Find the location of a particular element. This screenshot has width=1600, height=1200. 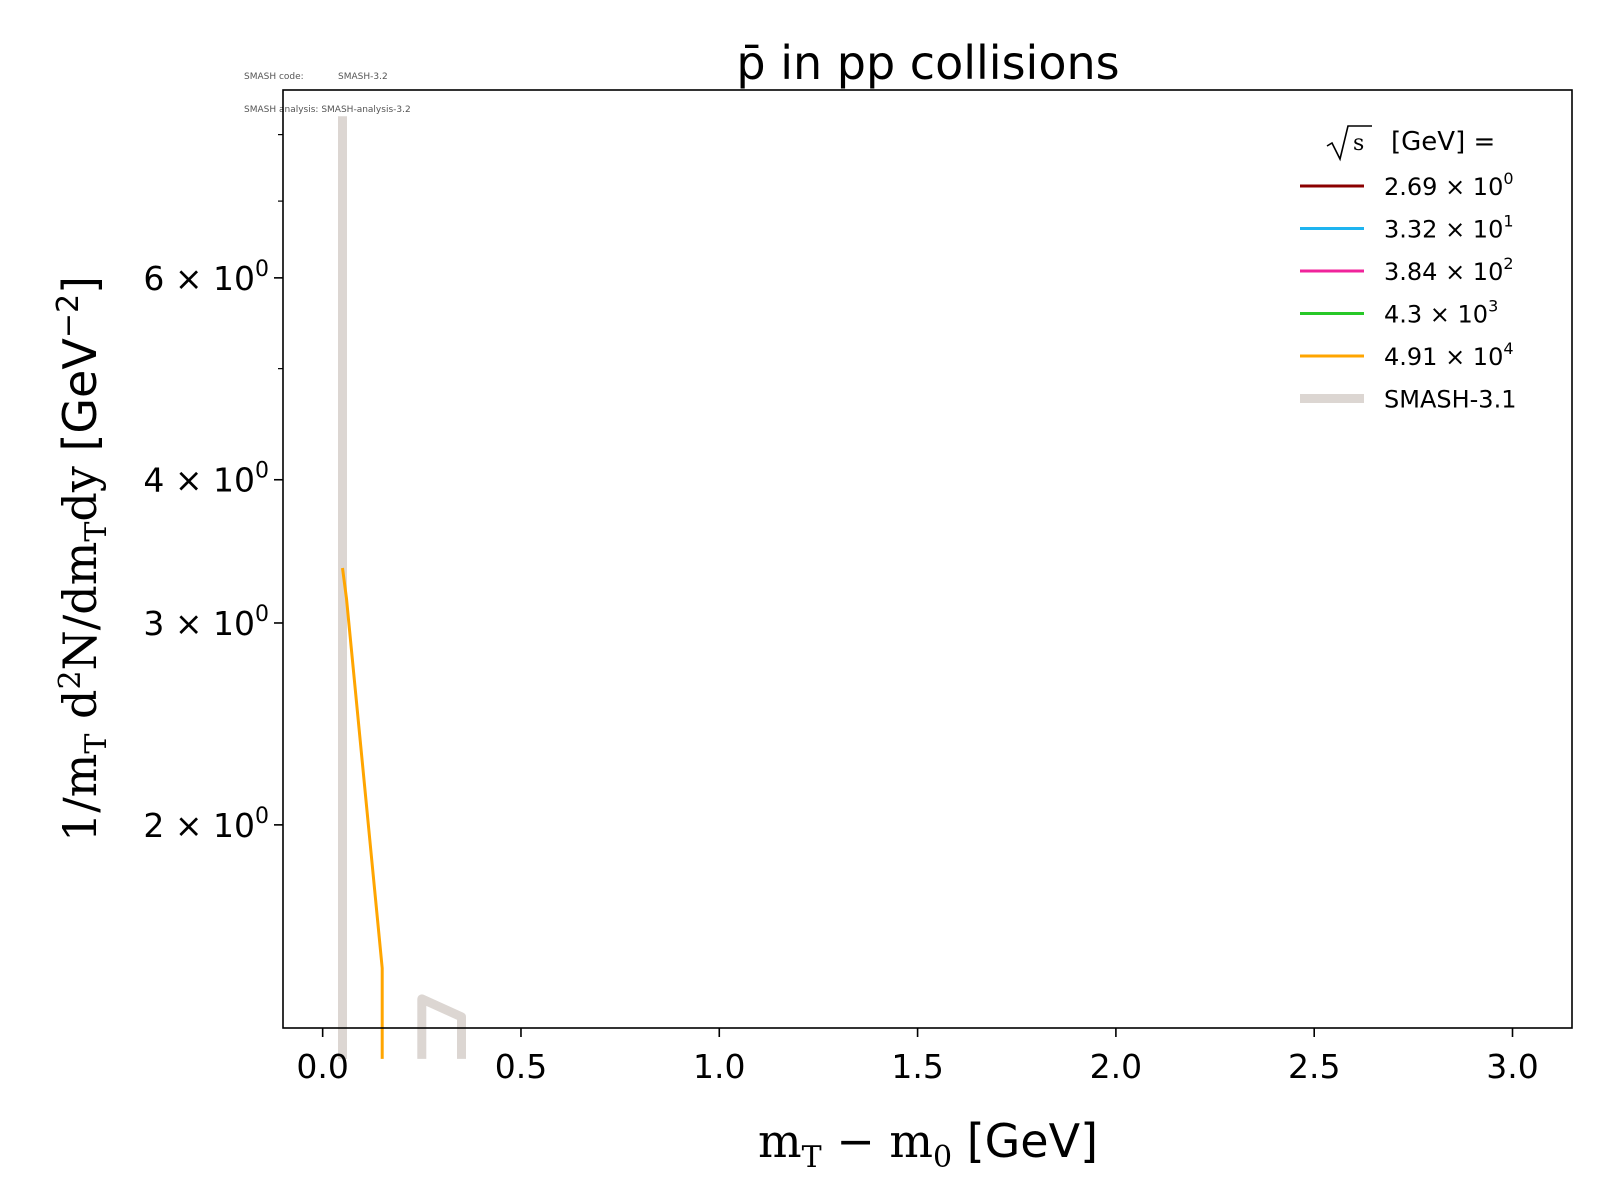

y-axis: 2 × 100 3 × 100 4 × 100 6 × 100 is located at coordinates (213, 489).